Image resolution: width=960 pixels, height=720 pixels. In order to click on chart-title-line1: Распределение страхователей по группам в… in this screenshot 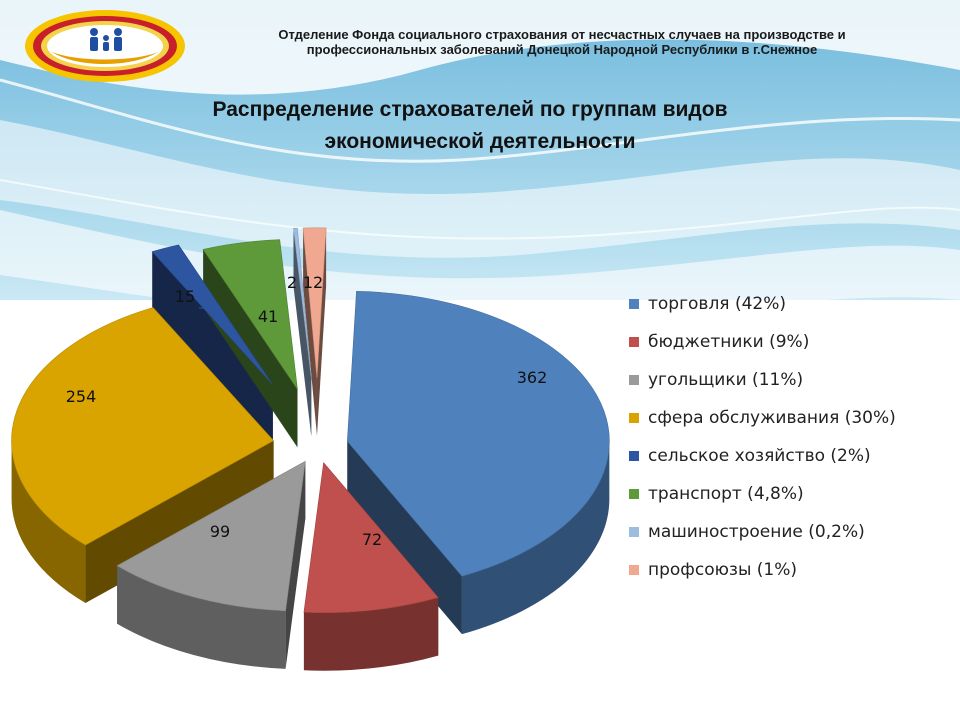, I will do `click(470, 109)`.